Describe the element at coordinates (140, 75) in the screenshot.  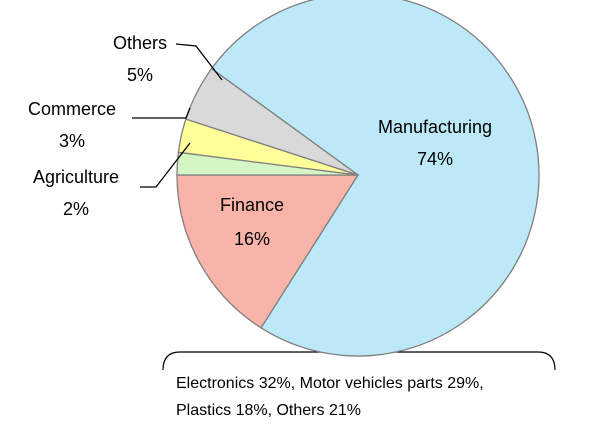
I see `value-label: 5%` at that location.